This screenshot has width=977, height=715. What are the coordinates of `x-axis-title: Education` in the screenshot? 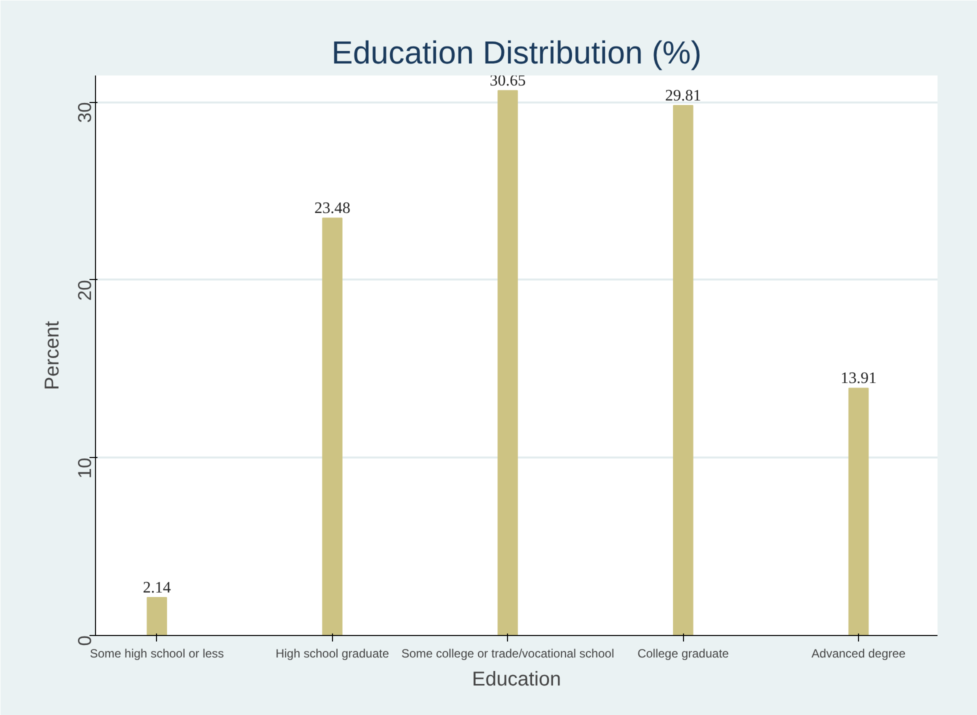 It's located at (516, 679).